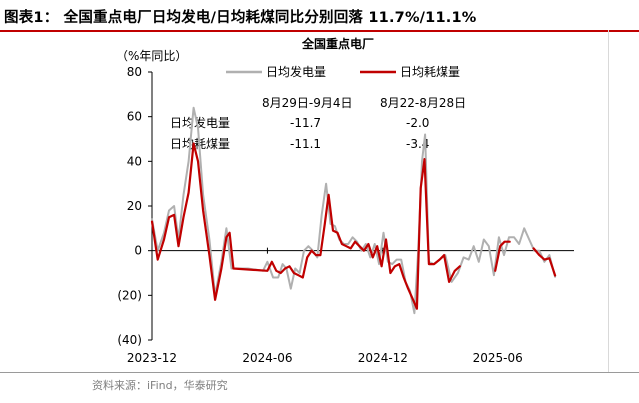  I want to click on annotation-col1-header: 8月29日-9月4日, so click(307, 103).